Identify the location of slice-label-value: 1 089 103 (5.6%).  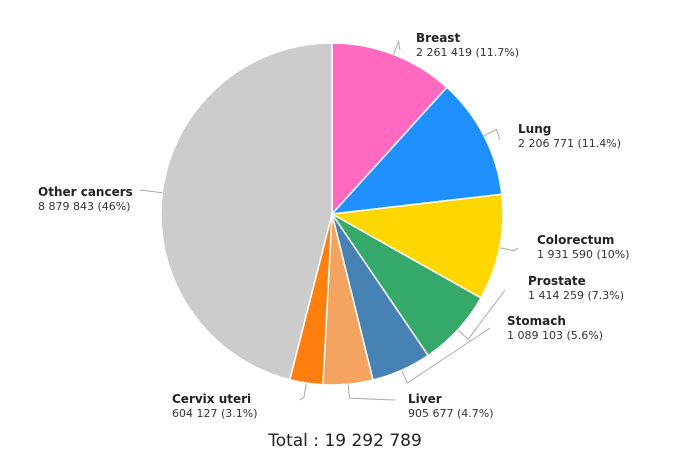
(555, 335).